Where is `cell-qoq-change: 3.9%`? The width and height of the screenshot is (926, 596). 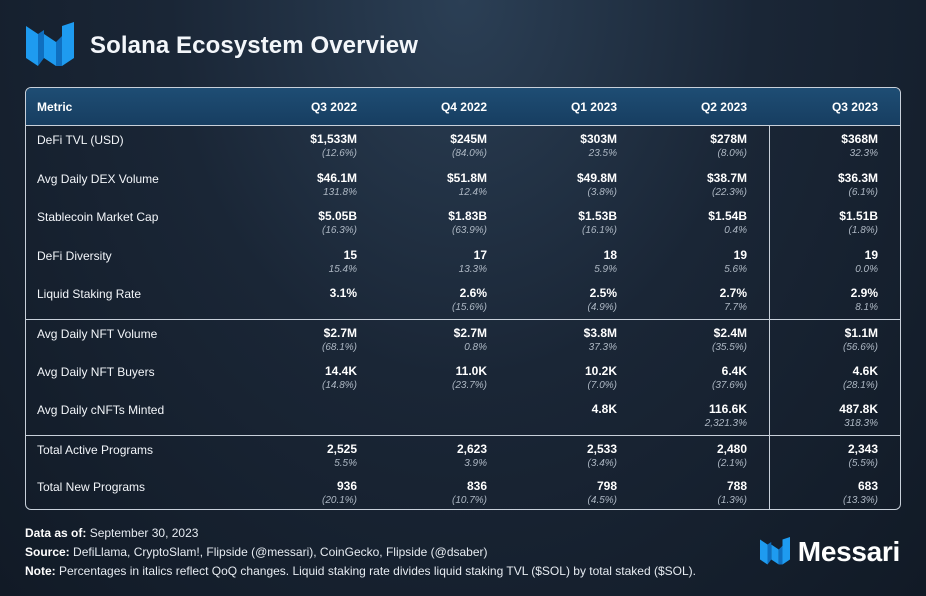
cell-qoq-change: 3.9% is located at coordinates (475, 463).